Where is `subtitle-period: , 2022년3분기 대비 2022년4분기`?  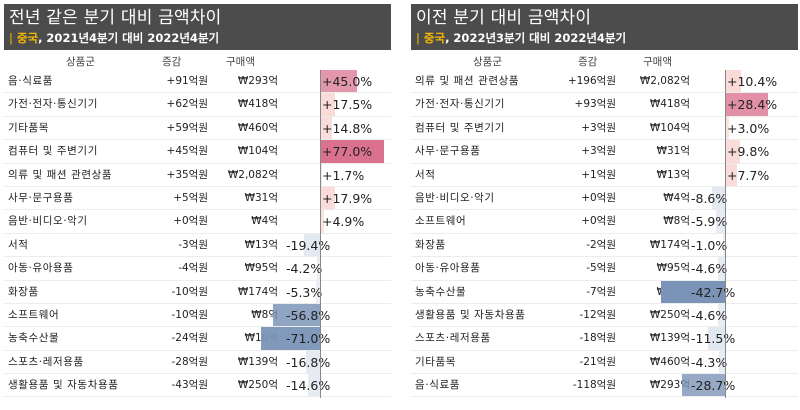 subtitle-period: , 2022년3분기 대비 2022년4분기 is located at coordinates (536, 38).